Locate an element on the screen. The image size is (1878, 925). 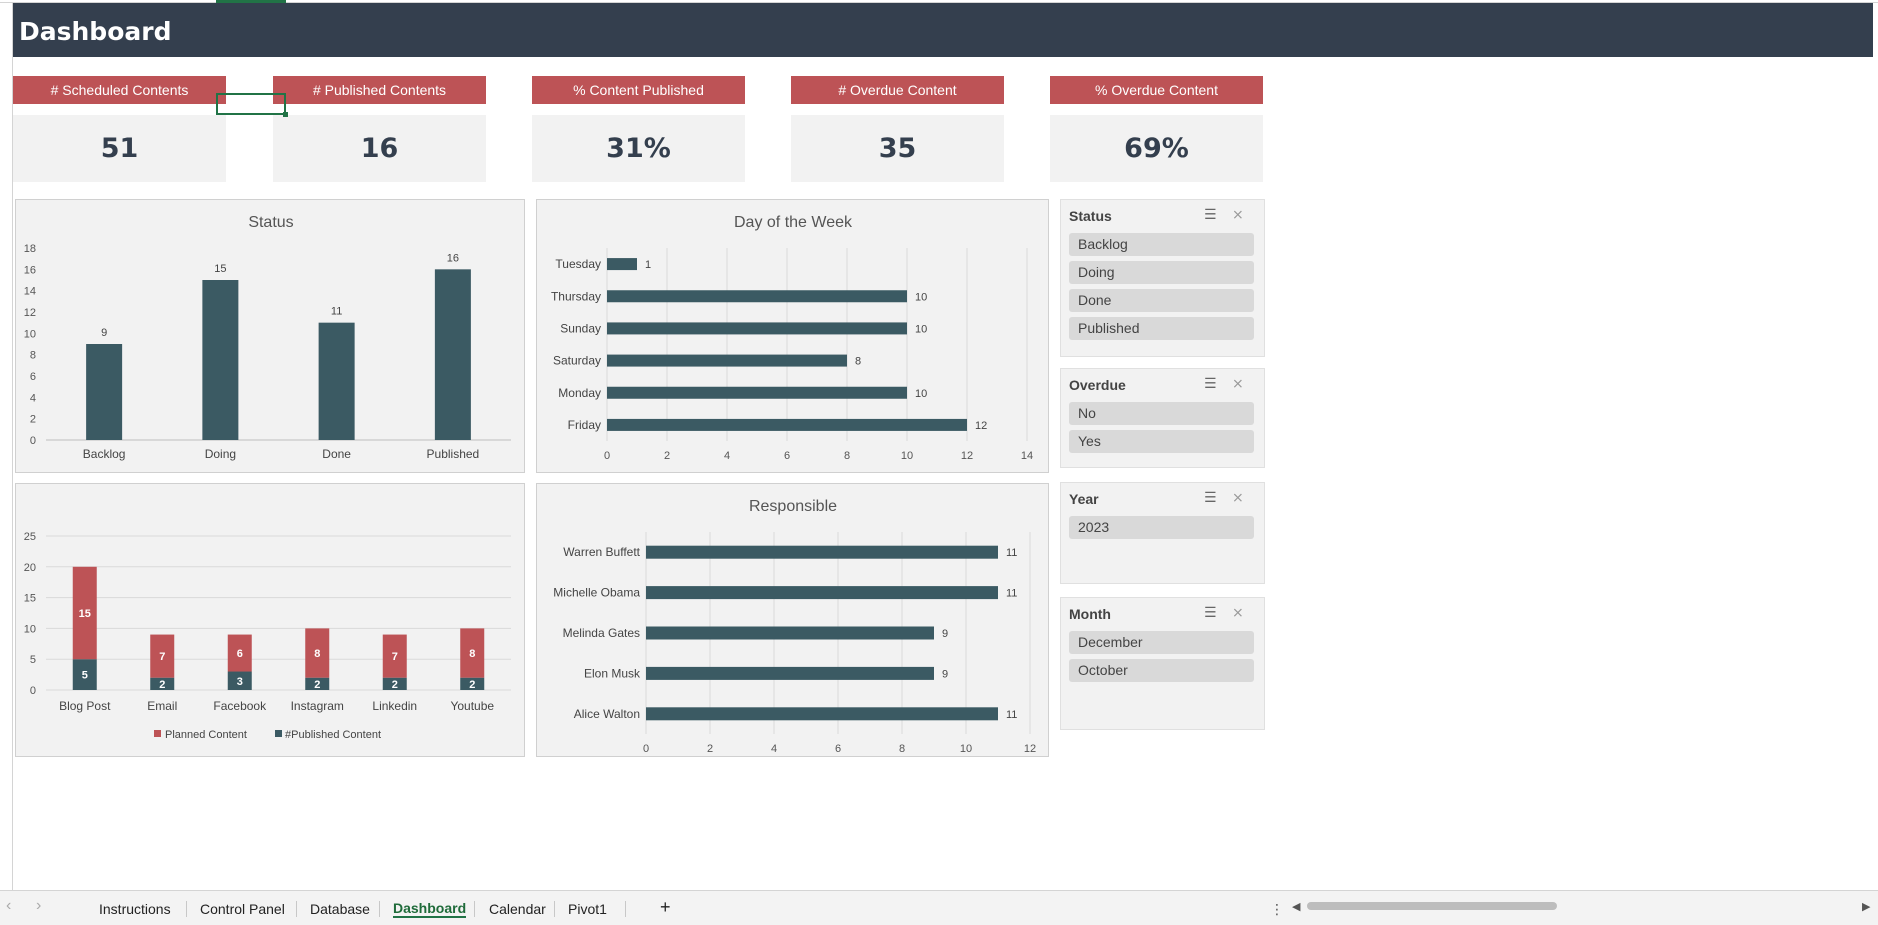
bar-published-linkedin is located at coordinates (394, 683).